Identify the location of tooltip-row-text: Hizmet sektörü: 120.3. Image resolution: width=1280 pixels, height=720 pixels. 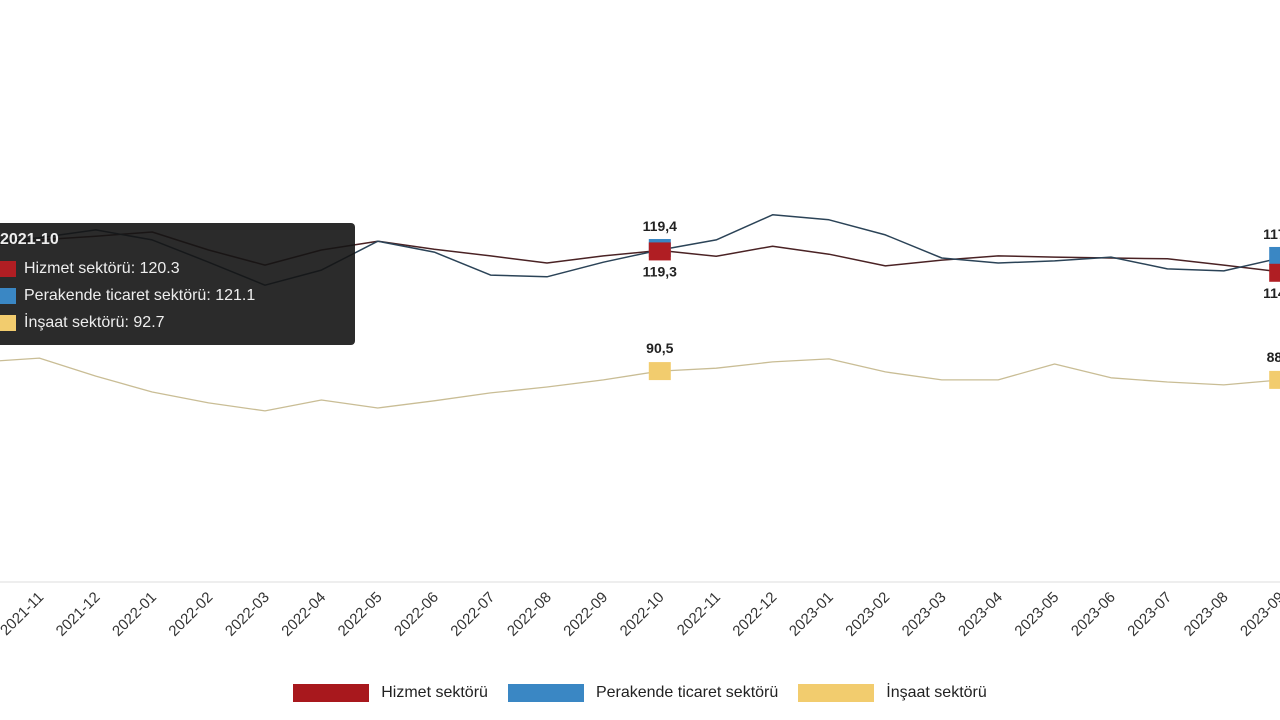
(102, 268).